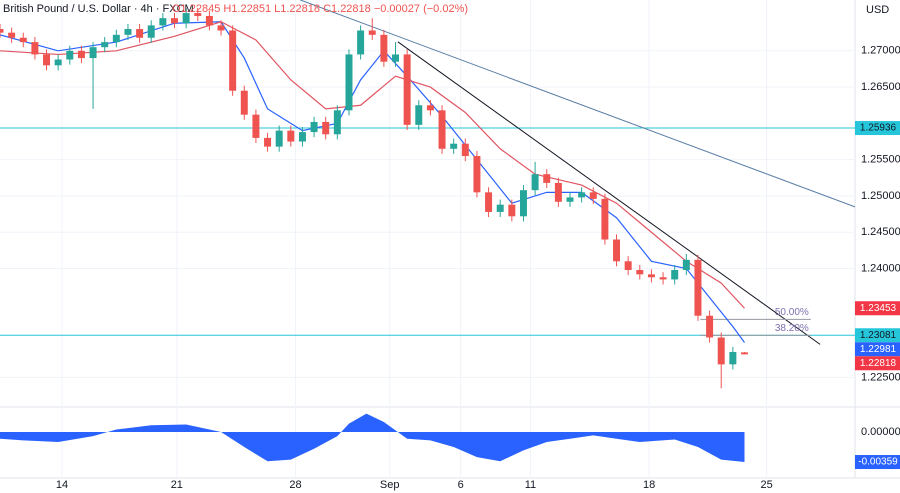 The width and height of the screenshot is (900, 493). What do you see at coordinates (766, 485) in the screenshot?
I see `x-tick-label: 25` at bounding box center [766, 485].